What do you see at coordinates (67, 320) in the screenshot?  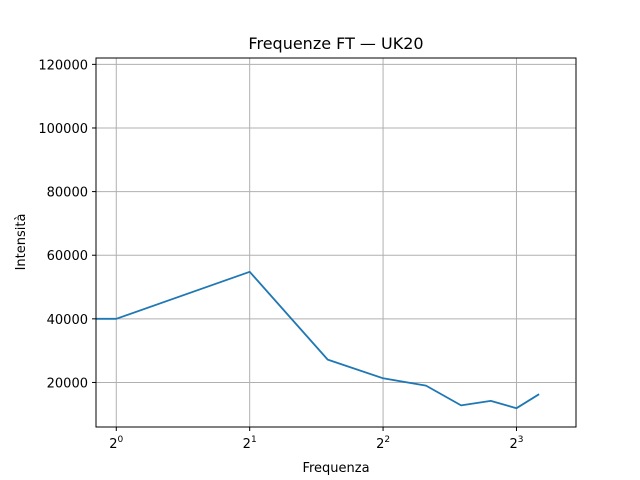 I see `y-tick-label: 40000` at bounding box center [67, 320].